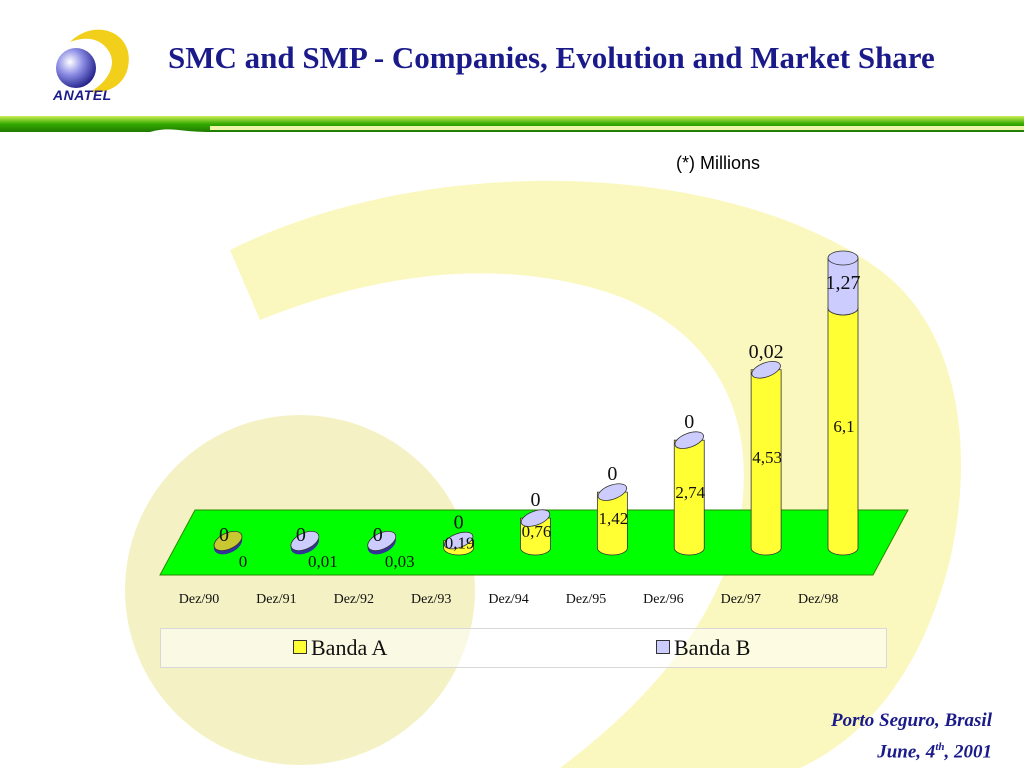  I want to click on legend-item-banda-b: Banda B, so click(703, 648).